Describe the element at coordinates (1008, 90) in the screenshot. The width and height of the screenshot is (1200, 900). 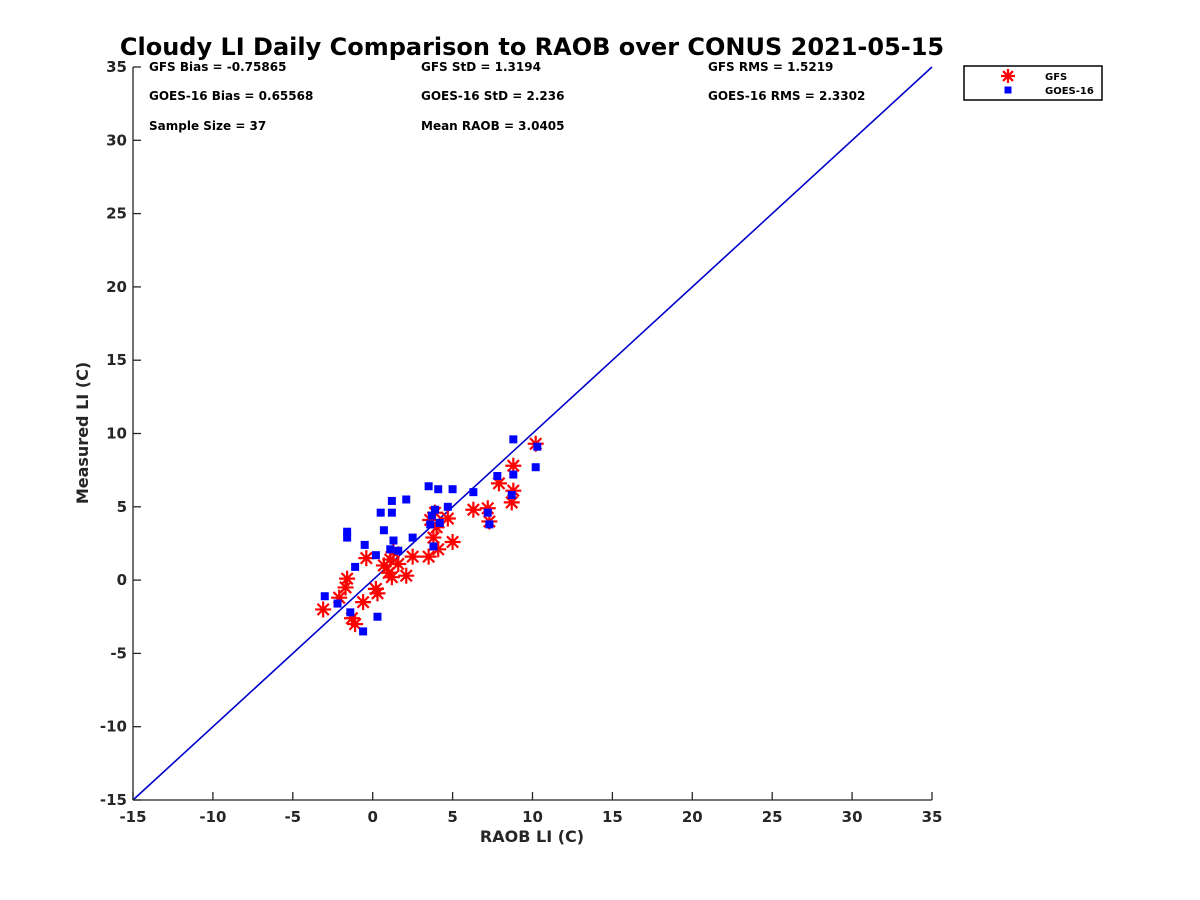
I see `legend-goes16-marker` at that location.